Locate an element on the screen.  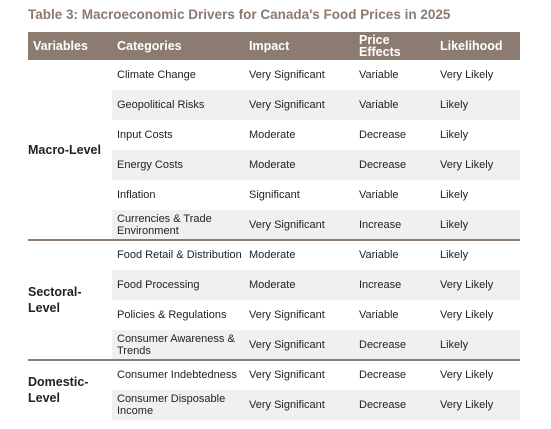
group-domestic-level: Domestic-Level is located at coordinates (58, 390).